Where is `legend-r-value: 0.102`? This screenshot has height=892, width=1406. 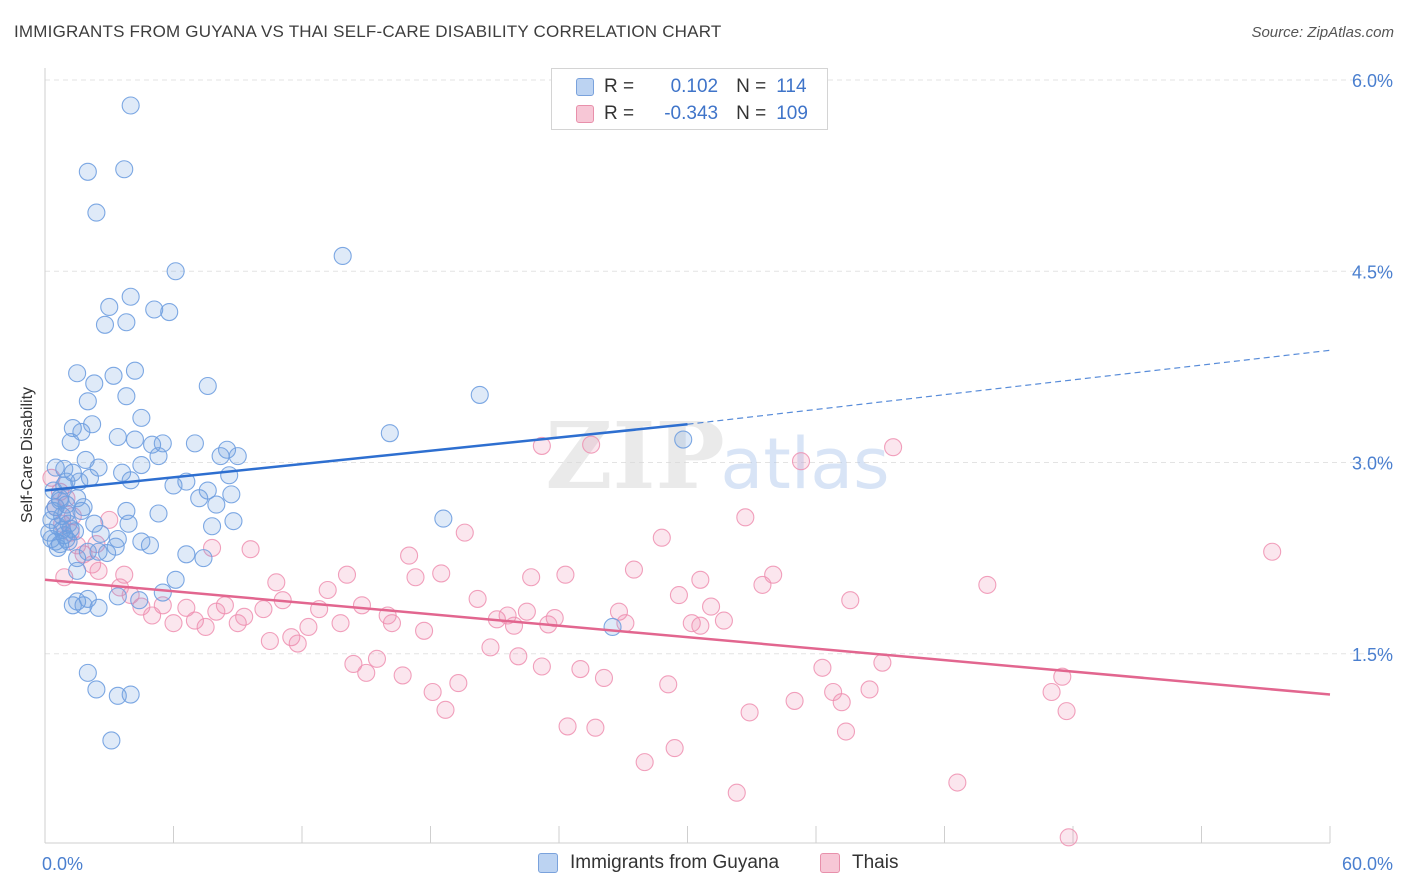 legend-r-value: 0.102 is located at coordinates (694, 86).